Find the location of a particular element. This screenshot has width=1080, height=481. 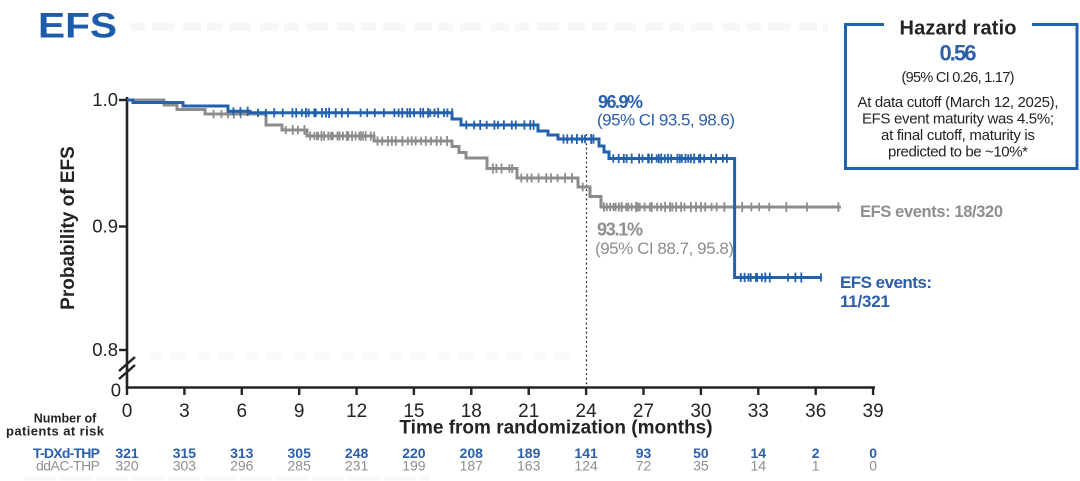

svg-text: 2 is located at coordinates (816, 453).